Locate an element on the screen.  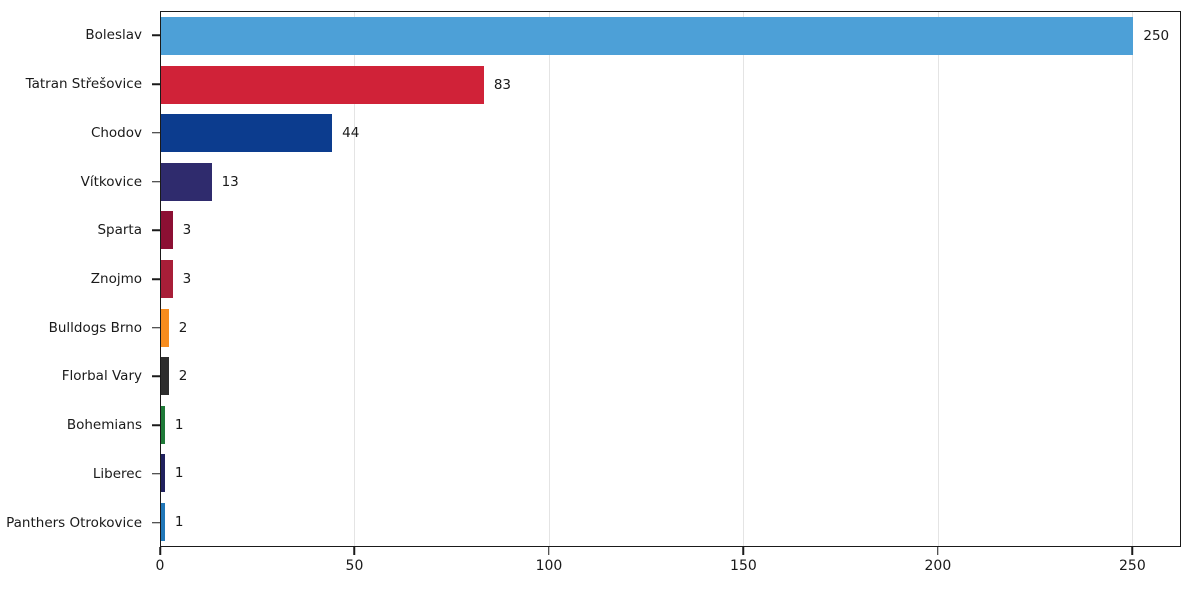
bar-row: 44 is located at coordinates (670, 133).